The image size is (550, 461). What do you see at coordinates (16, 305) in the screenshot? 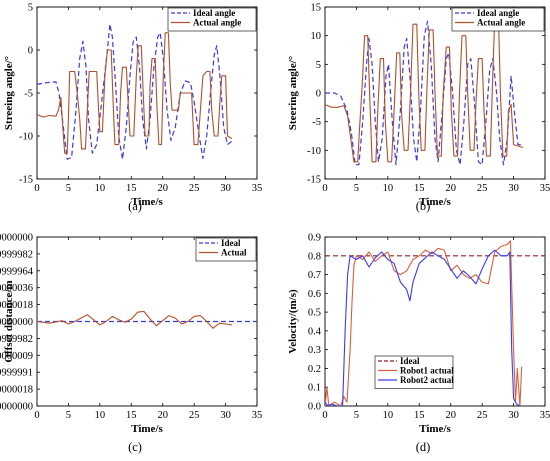
I see `y-tick-label: 4.20000000000000018` at bounding box center [16, 305].